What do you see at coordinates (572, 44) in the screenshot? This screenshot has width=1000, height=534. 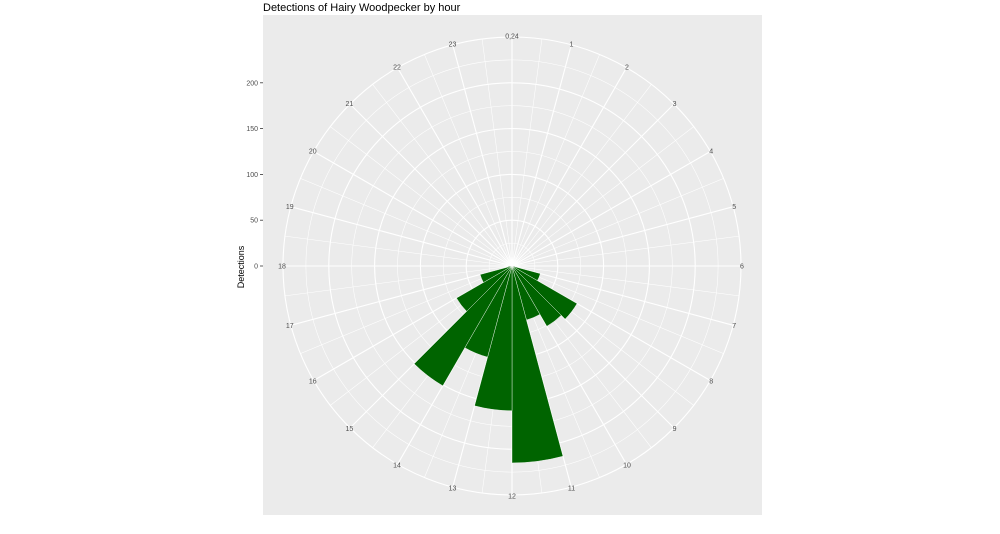 I see `hour-label: 1` at bounding box center [572, 44].